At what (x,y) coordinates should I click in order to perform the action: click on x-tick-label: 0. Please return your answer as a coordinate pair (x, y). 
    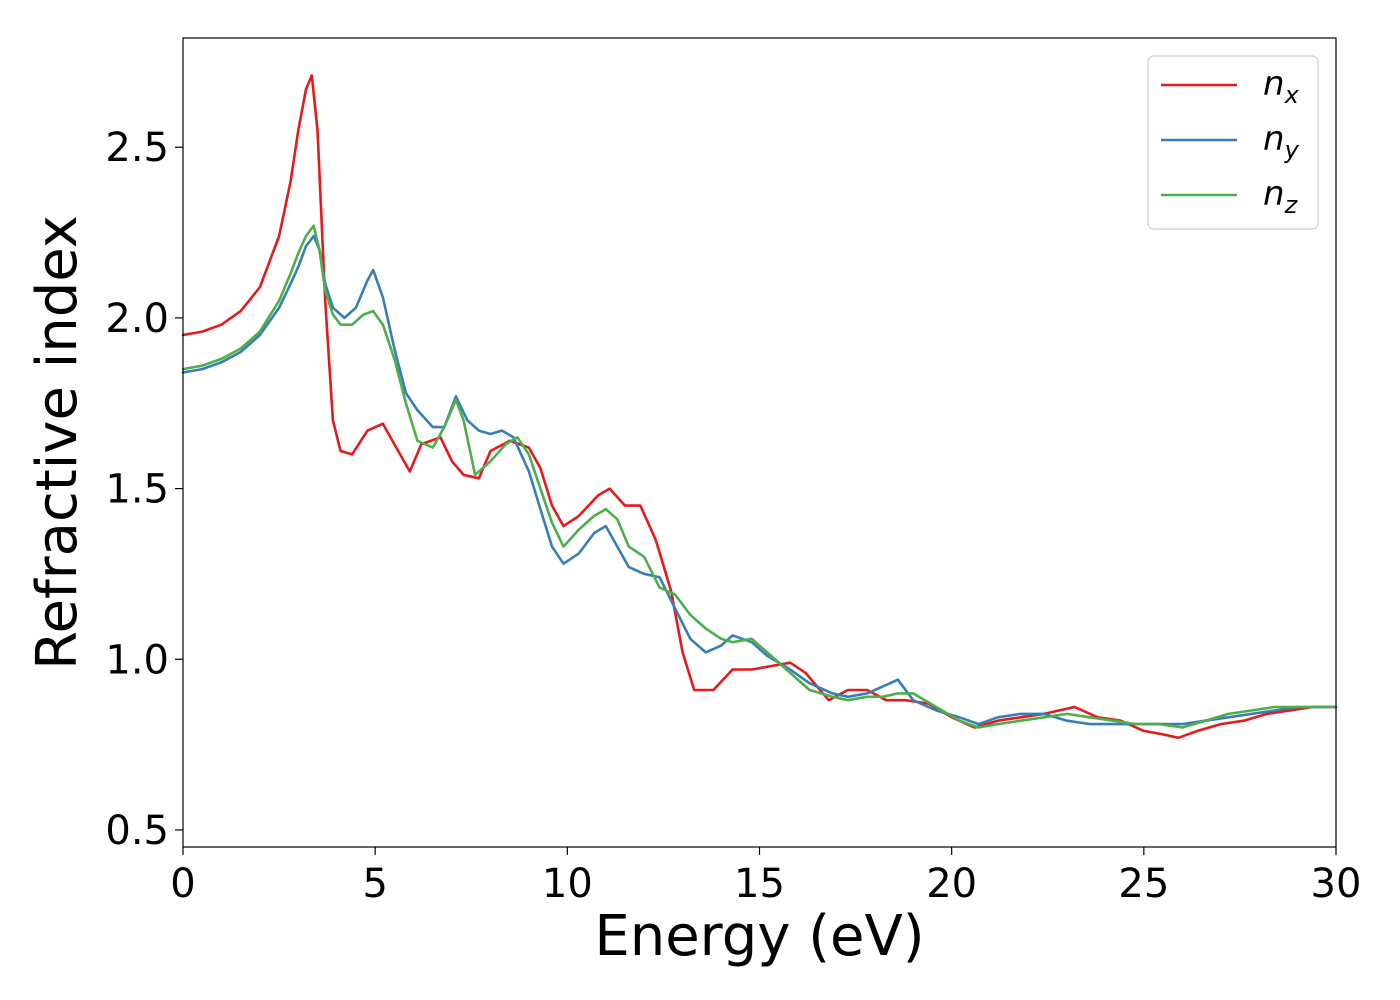
    Looking at the image, I should click on (182, 884).